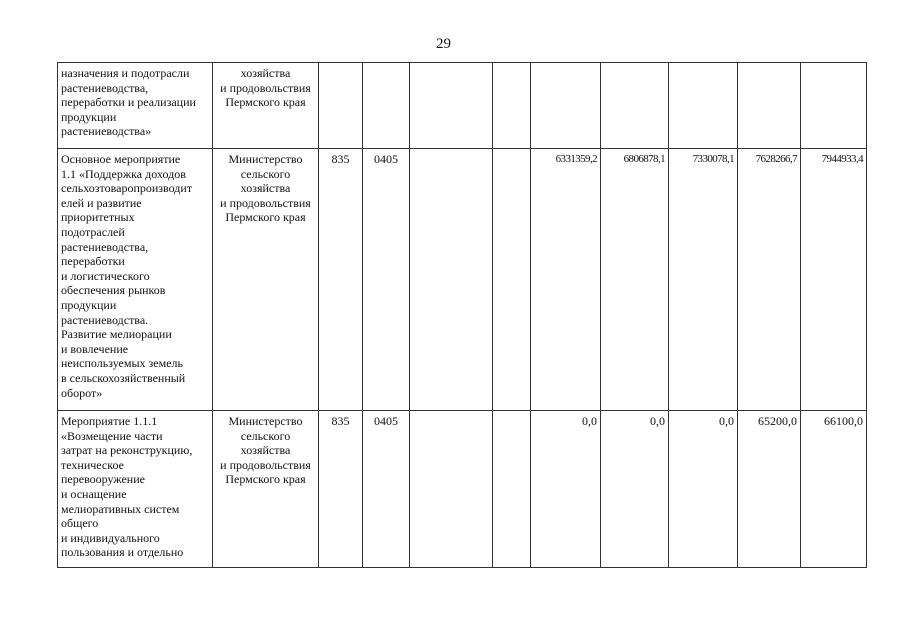 The image size is (905, 640). Describe the element at coordinates (833, 279) in the screenshot. I see `row-value: 7944933,4` at that location.